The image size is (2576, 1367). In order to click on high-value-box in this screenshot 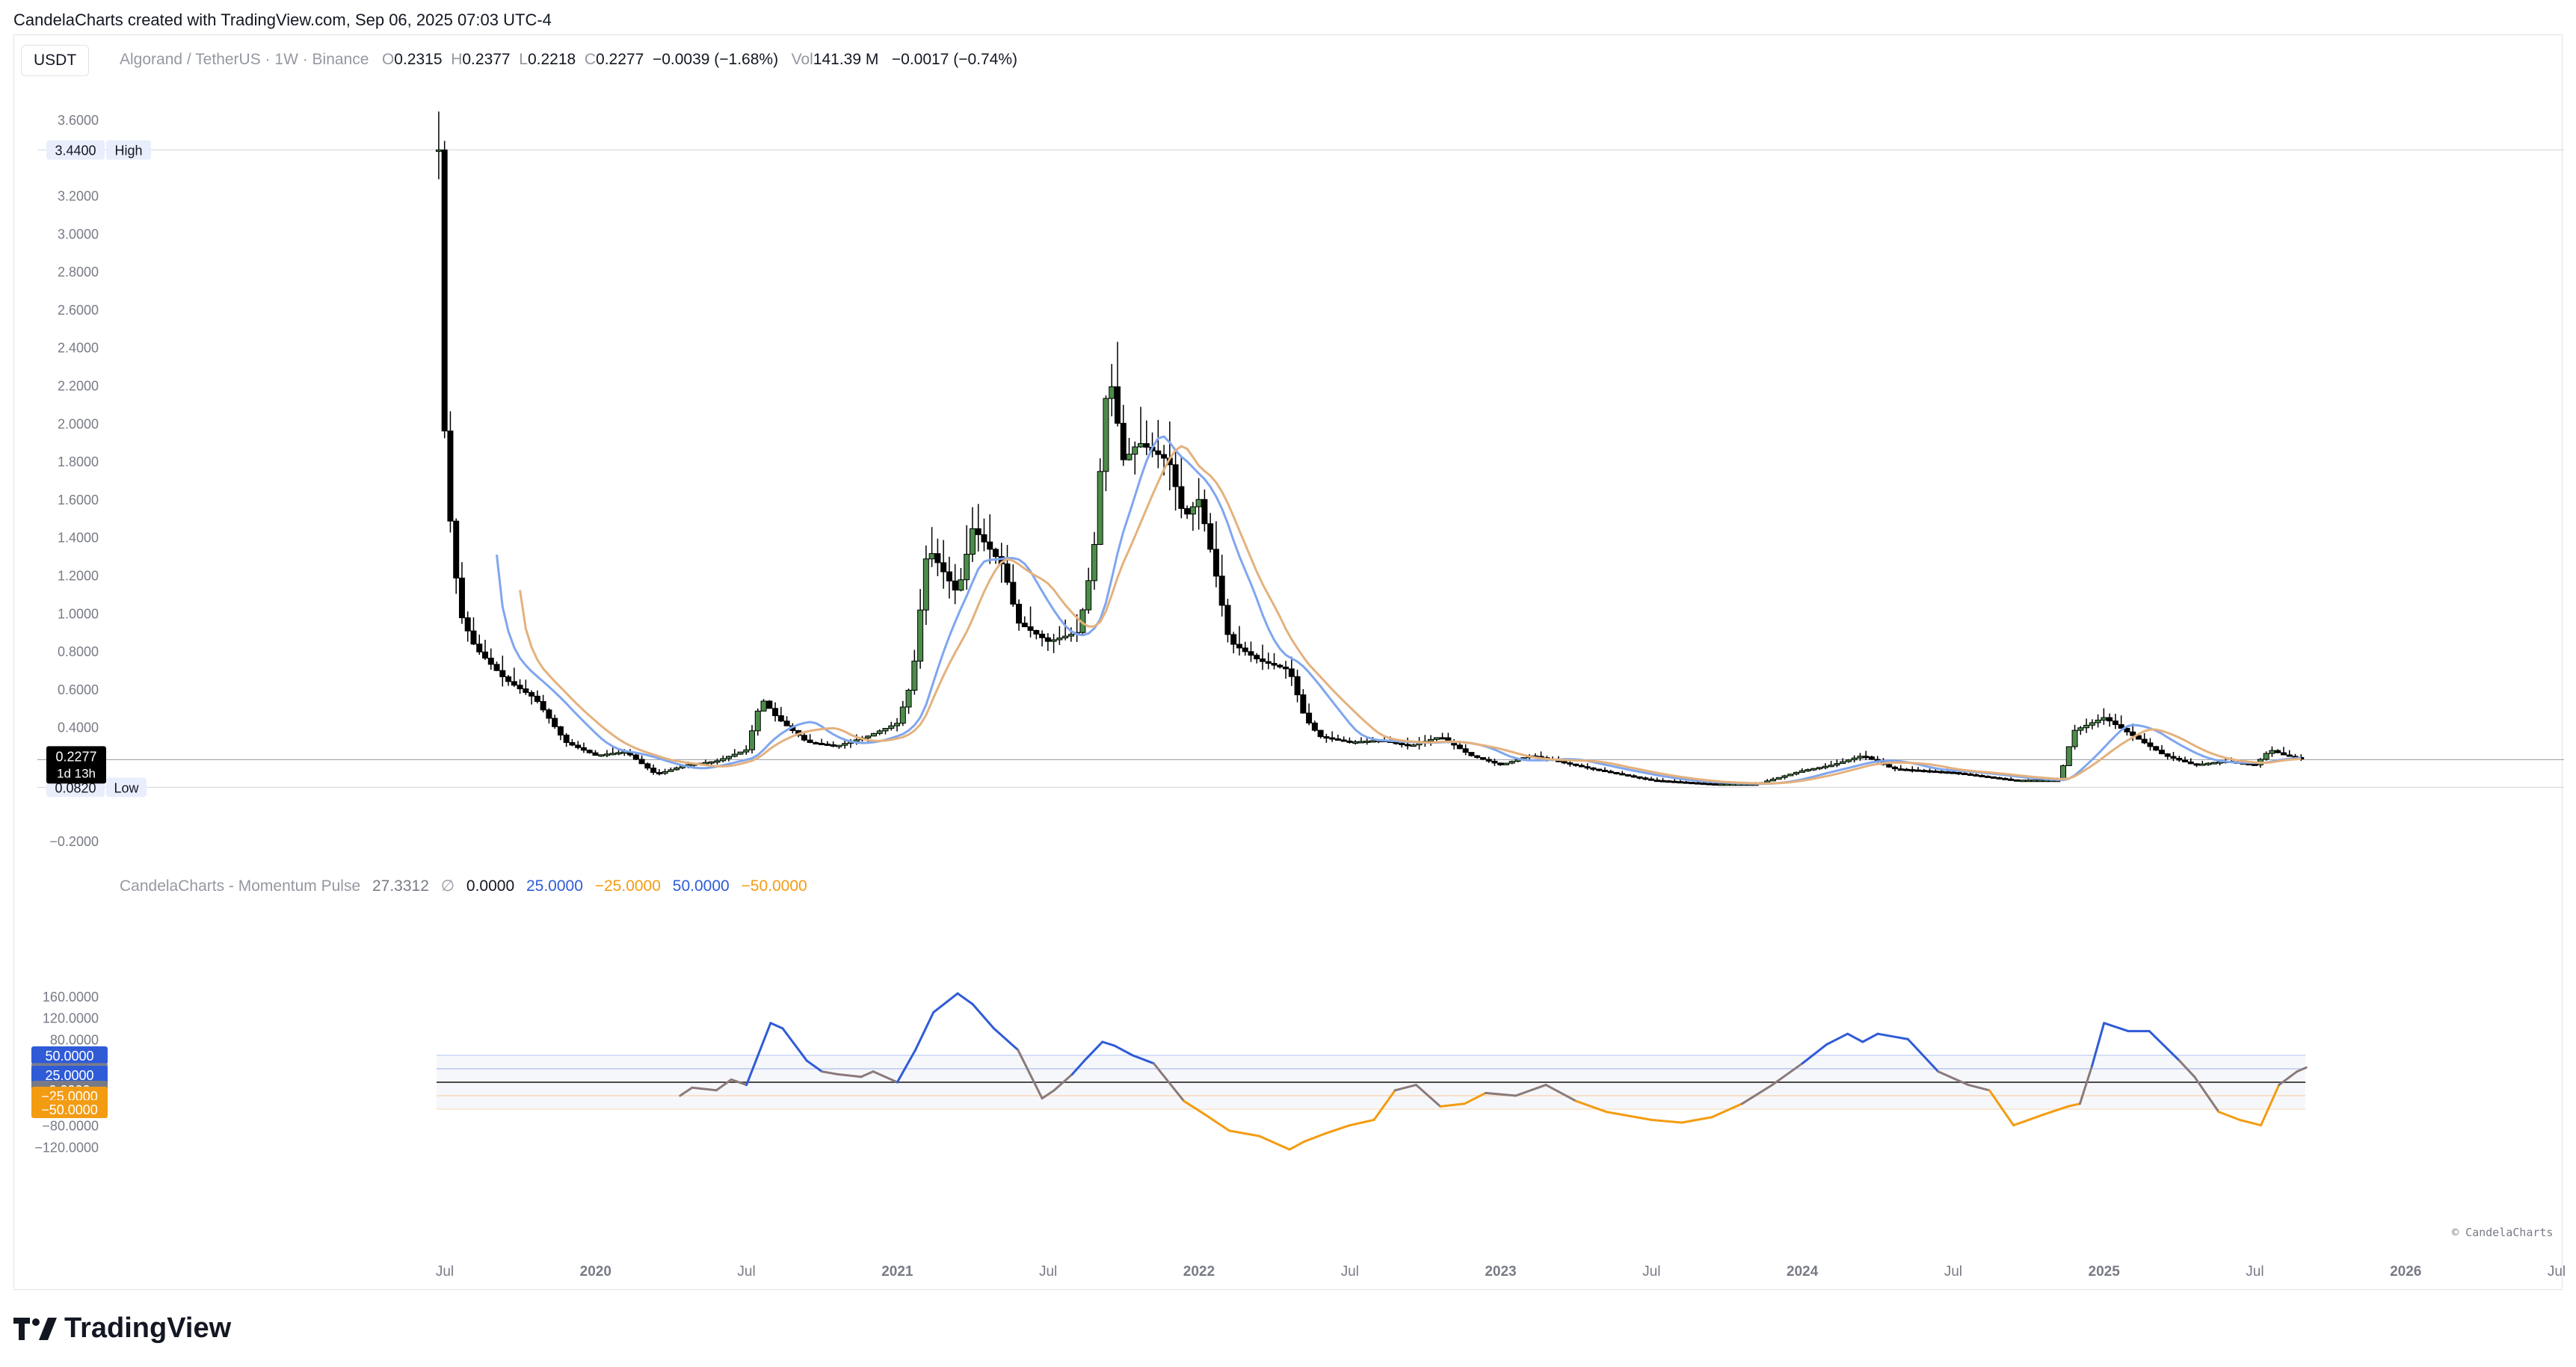, I will do `click(75, 150)`.